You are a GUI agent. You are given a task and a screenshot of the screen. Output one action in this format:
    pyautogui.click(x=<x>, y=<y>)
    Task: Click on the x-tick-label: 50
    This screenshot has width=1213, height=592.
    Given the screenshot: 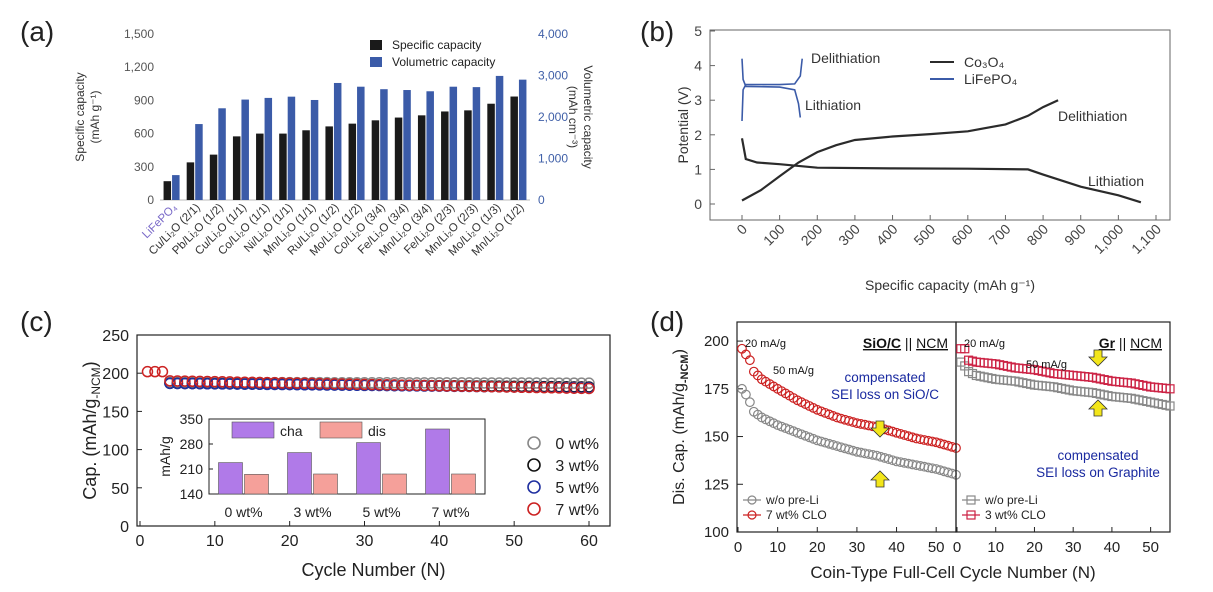 What is the action you would take?
    pyautogui.click(x=514, y=541)
    